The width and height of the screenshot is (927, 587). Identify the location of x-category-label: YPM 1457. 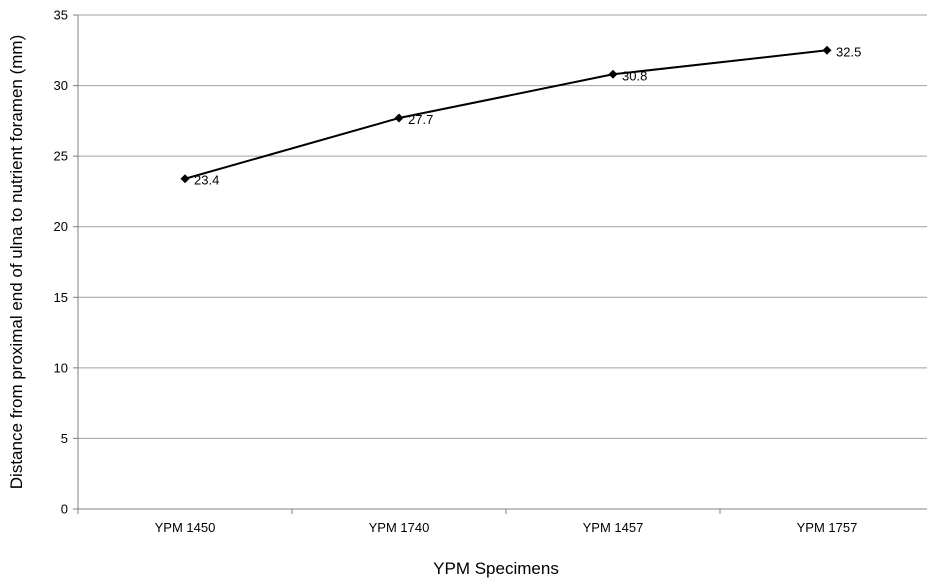
(613, 527).